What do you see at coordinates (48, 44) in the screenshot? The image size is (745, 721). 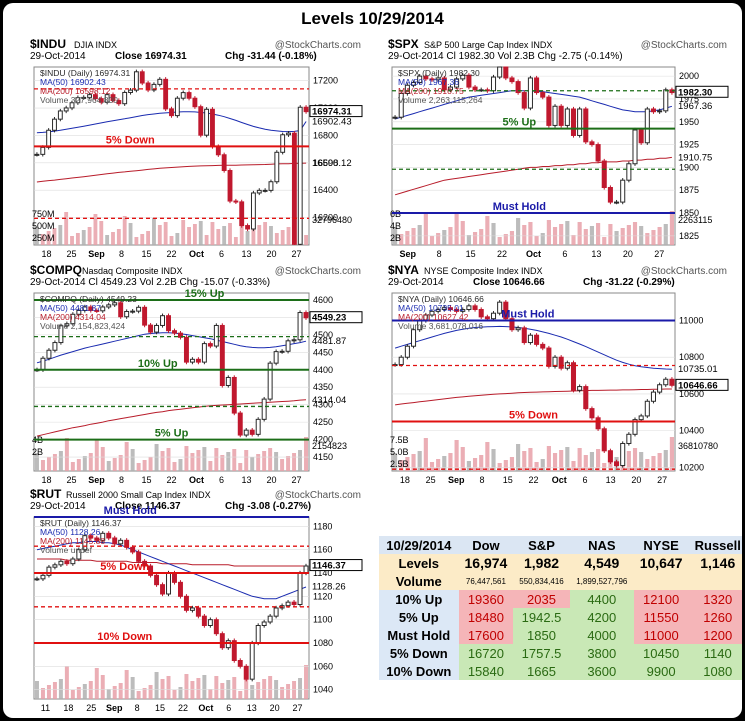 I see `chart-symbol: $INDU` at bounding box center [48, 44].